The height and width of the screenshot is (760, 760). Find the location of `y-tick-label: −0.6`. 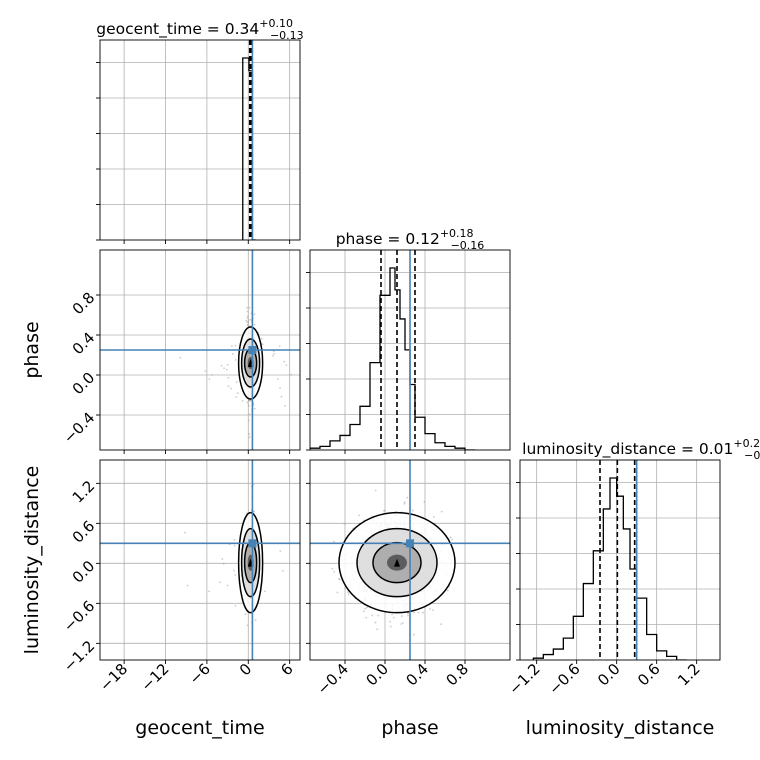

y-tick-label: −0.6 is located at coordinates (79, 616).